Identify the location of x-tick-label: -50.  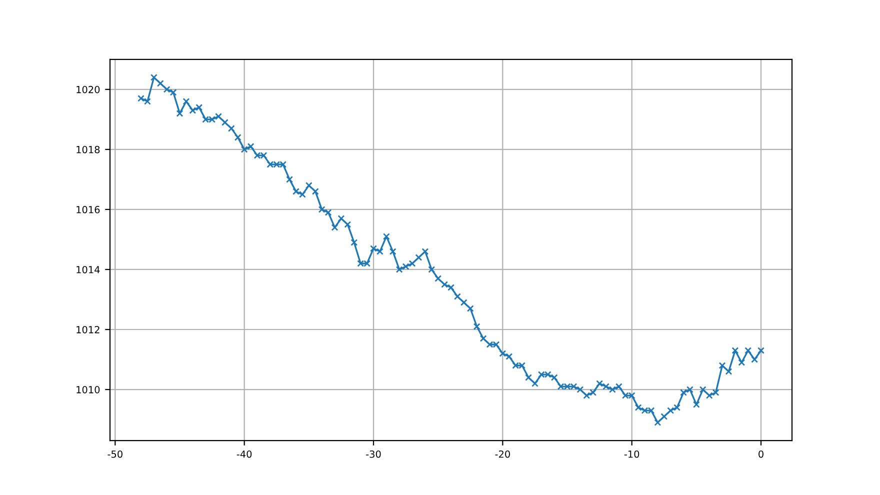
(115, 454).